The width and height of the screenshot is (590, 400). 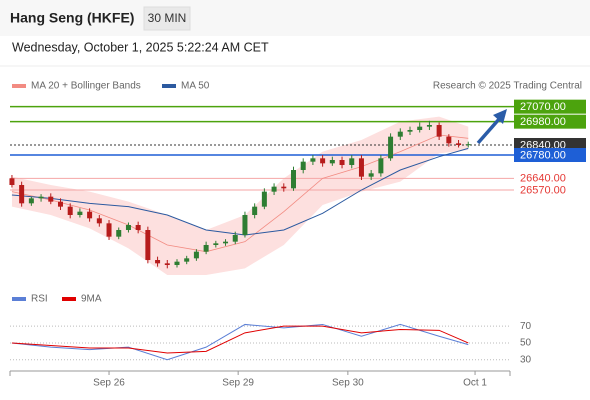 I want to click on arrow, so click(x=489, y=130).